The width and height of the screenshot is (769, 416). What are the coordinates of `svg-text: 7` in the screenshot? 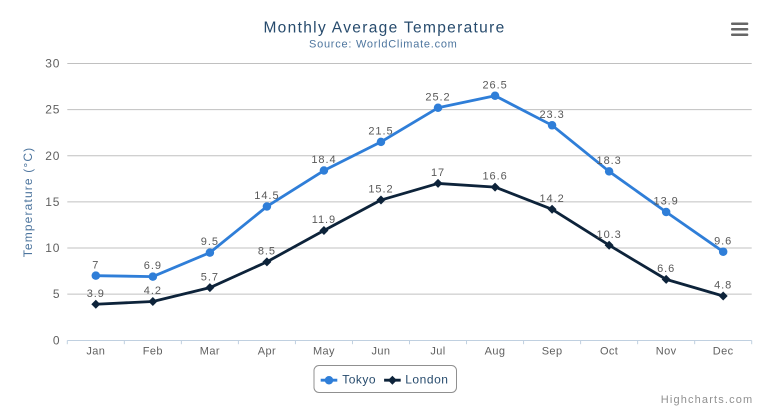 It's located at (95, 265).